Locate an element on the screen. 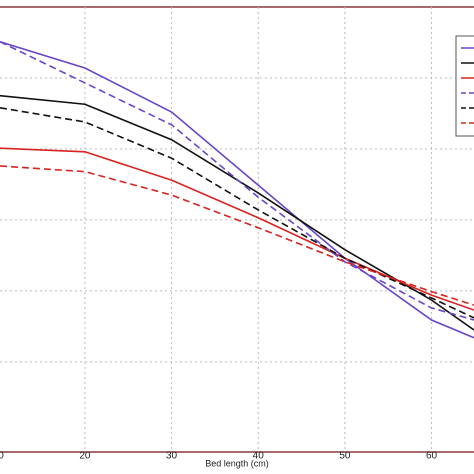  x-tick-label: 40 is located at coordinates (259, 456).